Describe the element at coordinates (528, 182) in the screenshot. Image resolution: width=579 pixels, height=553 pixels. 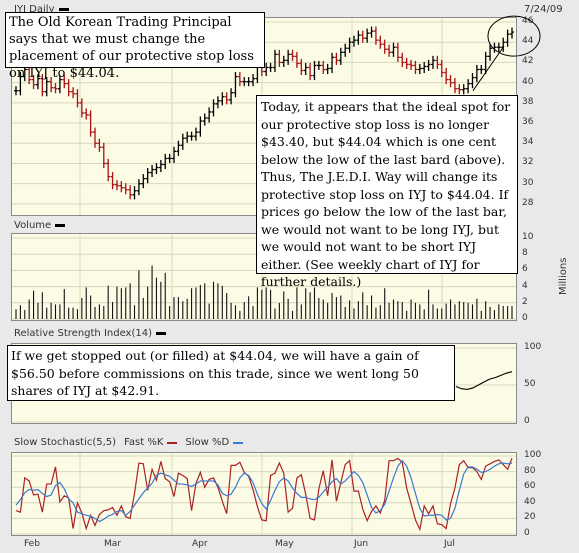
I see `y-tick-label: 30` at that location.